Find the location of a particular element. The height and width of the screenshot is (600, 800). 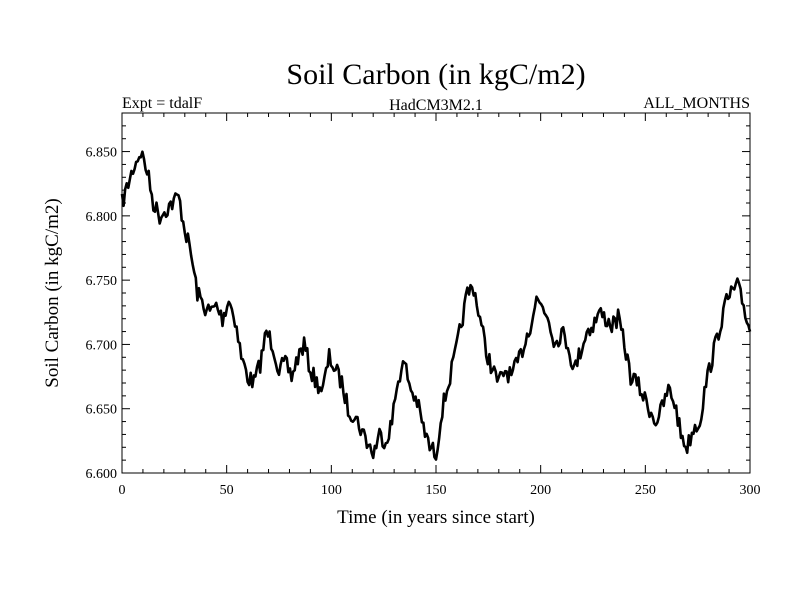

x-tick-label: 100 is located at coordinates (331, 490).